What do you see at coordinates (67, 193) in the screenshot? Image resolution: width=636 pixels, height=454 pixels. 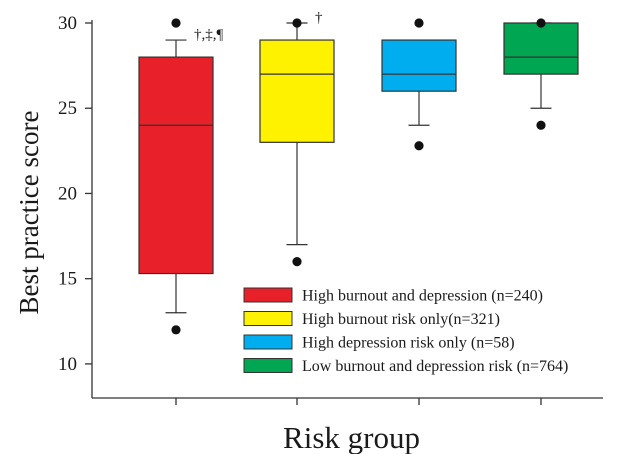 I see `y-tick-label: 20` at bounding box center [67, 193].